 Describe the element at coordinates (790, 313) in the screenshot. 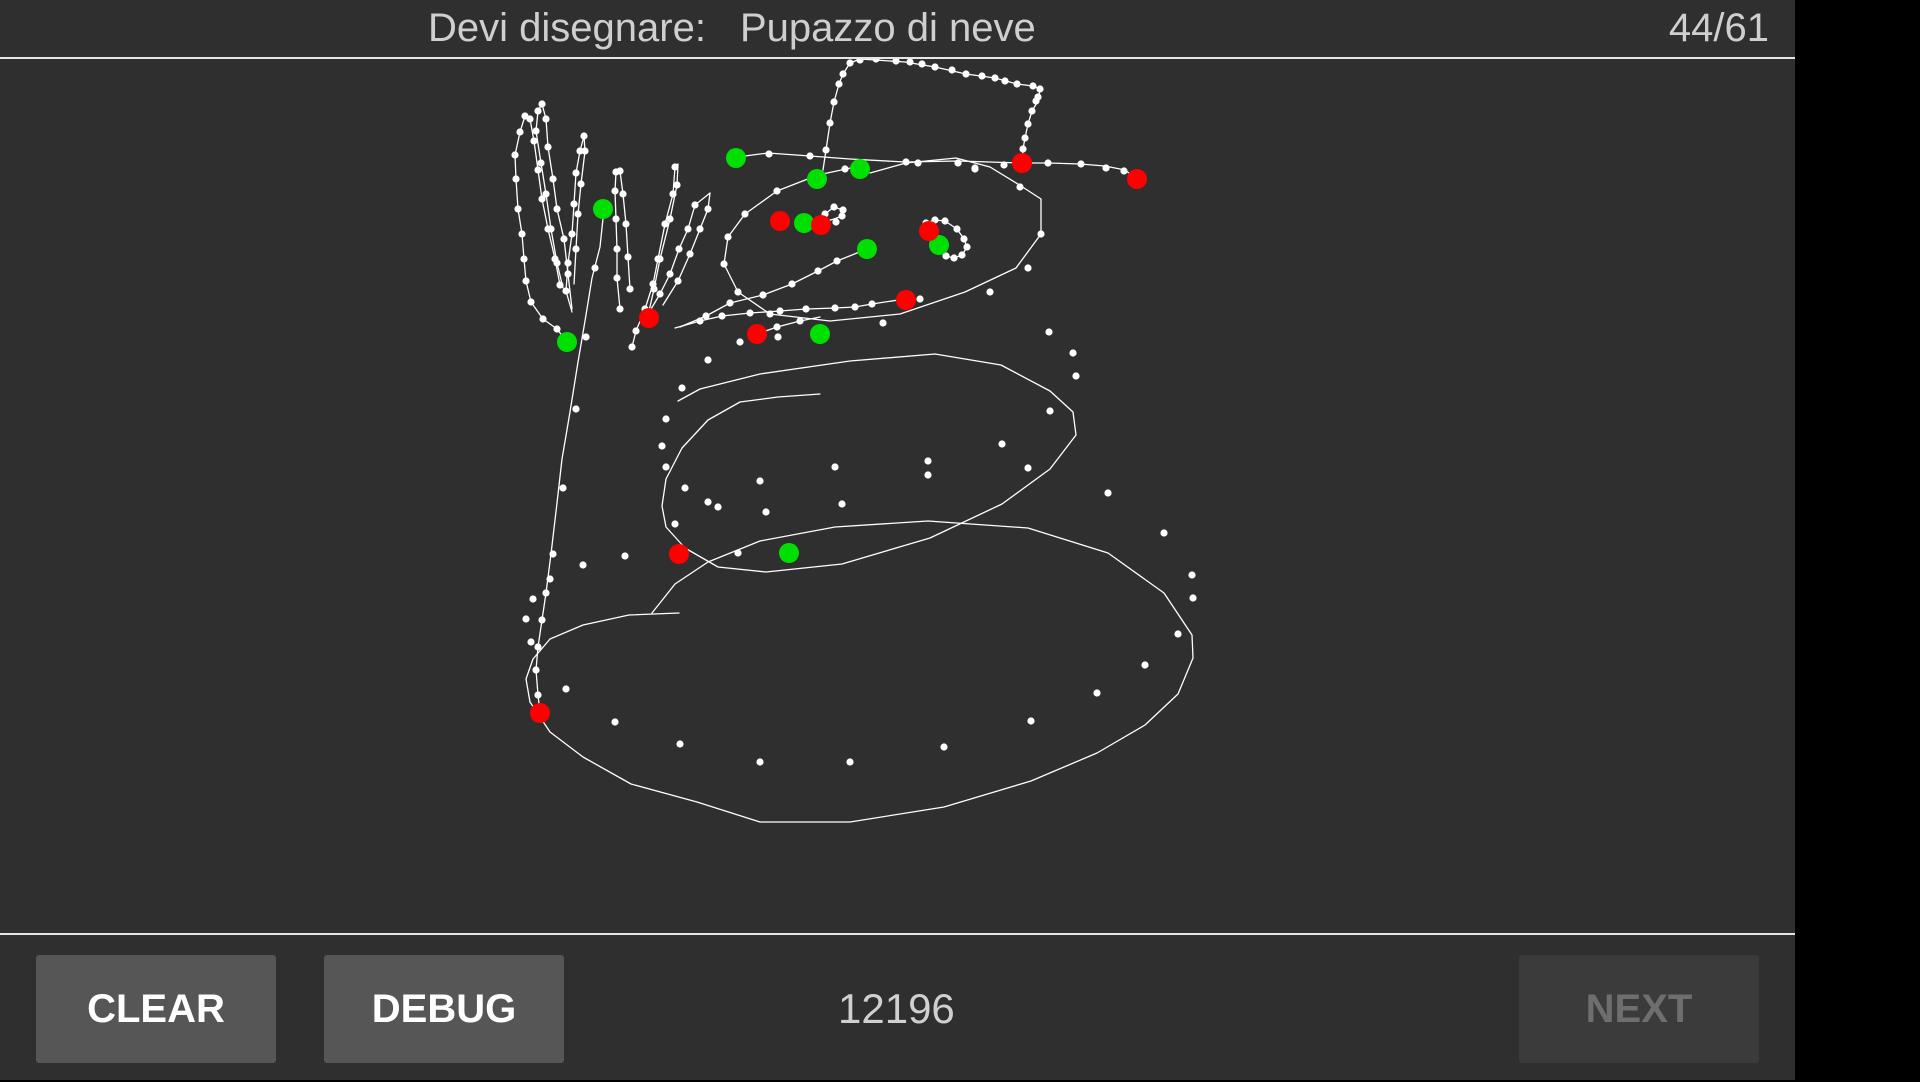

I see `scarf-stroke` at that location.